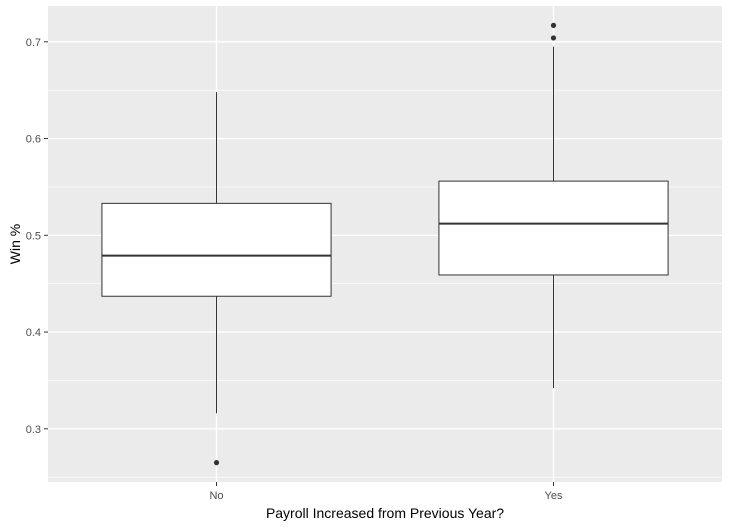 The height and width of the screenshot is (528, 730). What do you see at coordinates (554, 496) in the screenshot?
I see `x-tick-label: Yes` at bounding box center [554, 496].